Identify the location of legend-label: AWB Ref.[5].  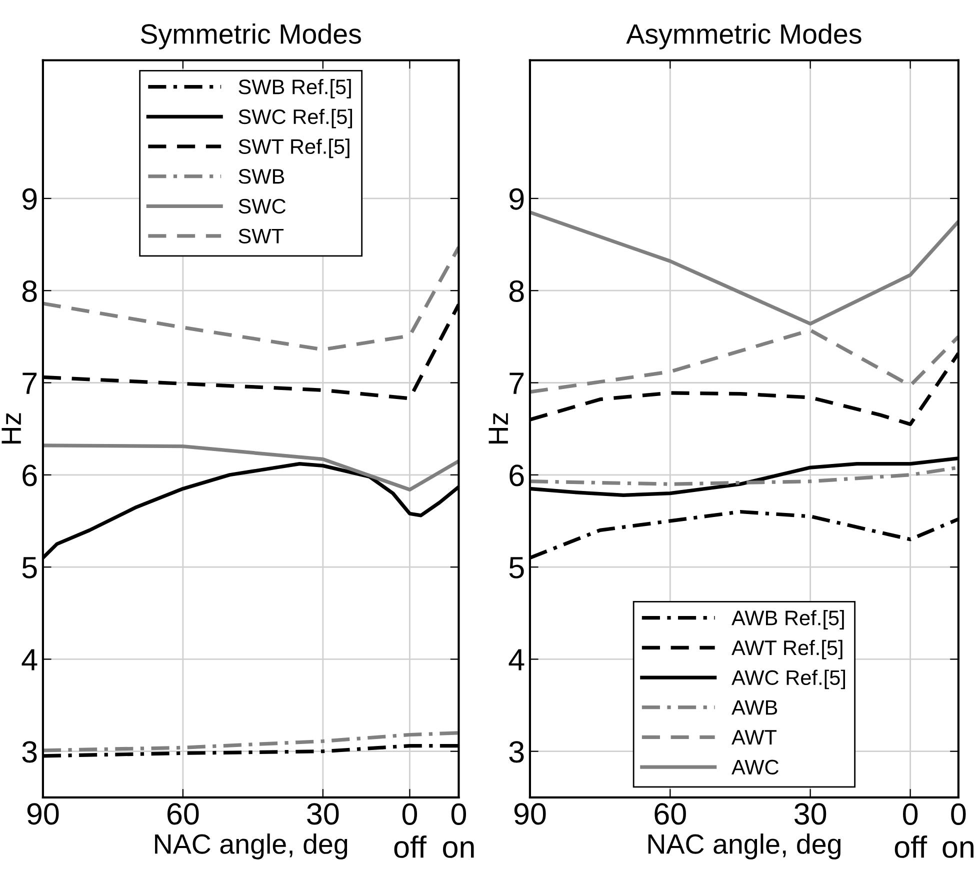
(788, 620).